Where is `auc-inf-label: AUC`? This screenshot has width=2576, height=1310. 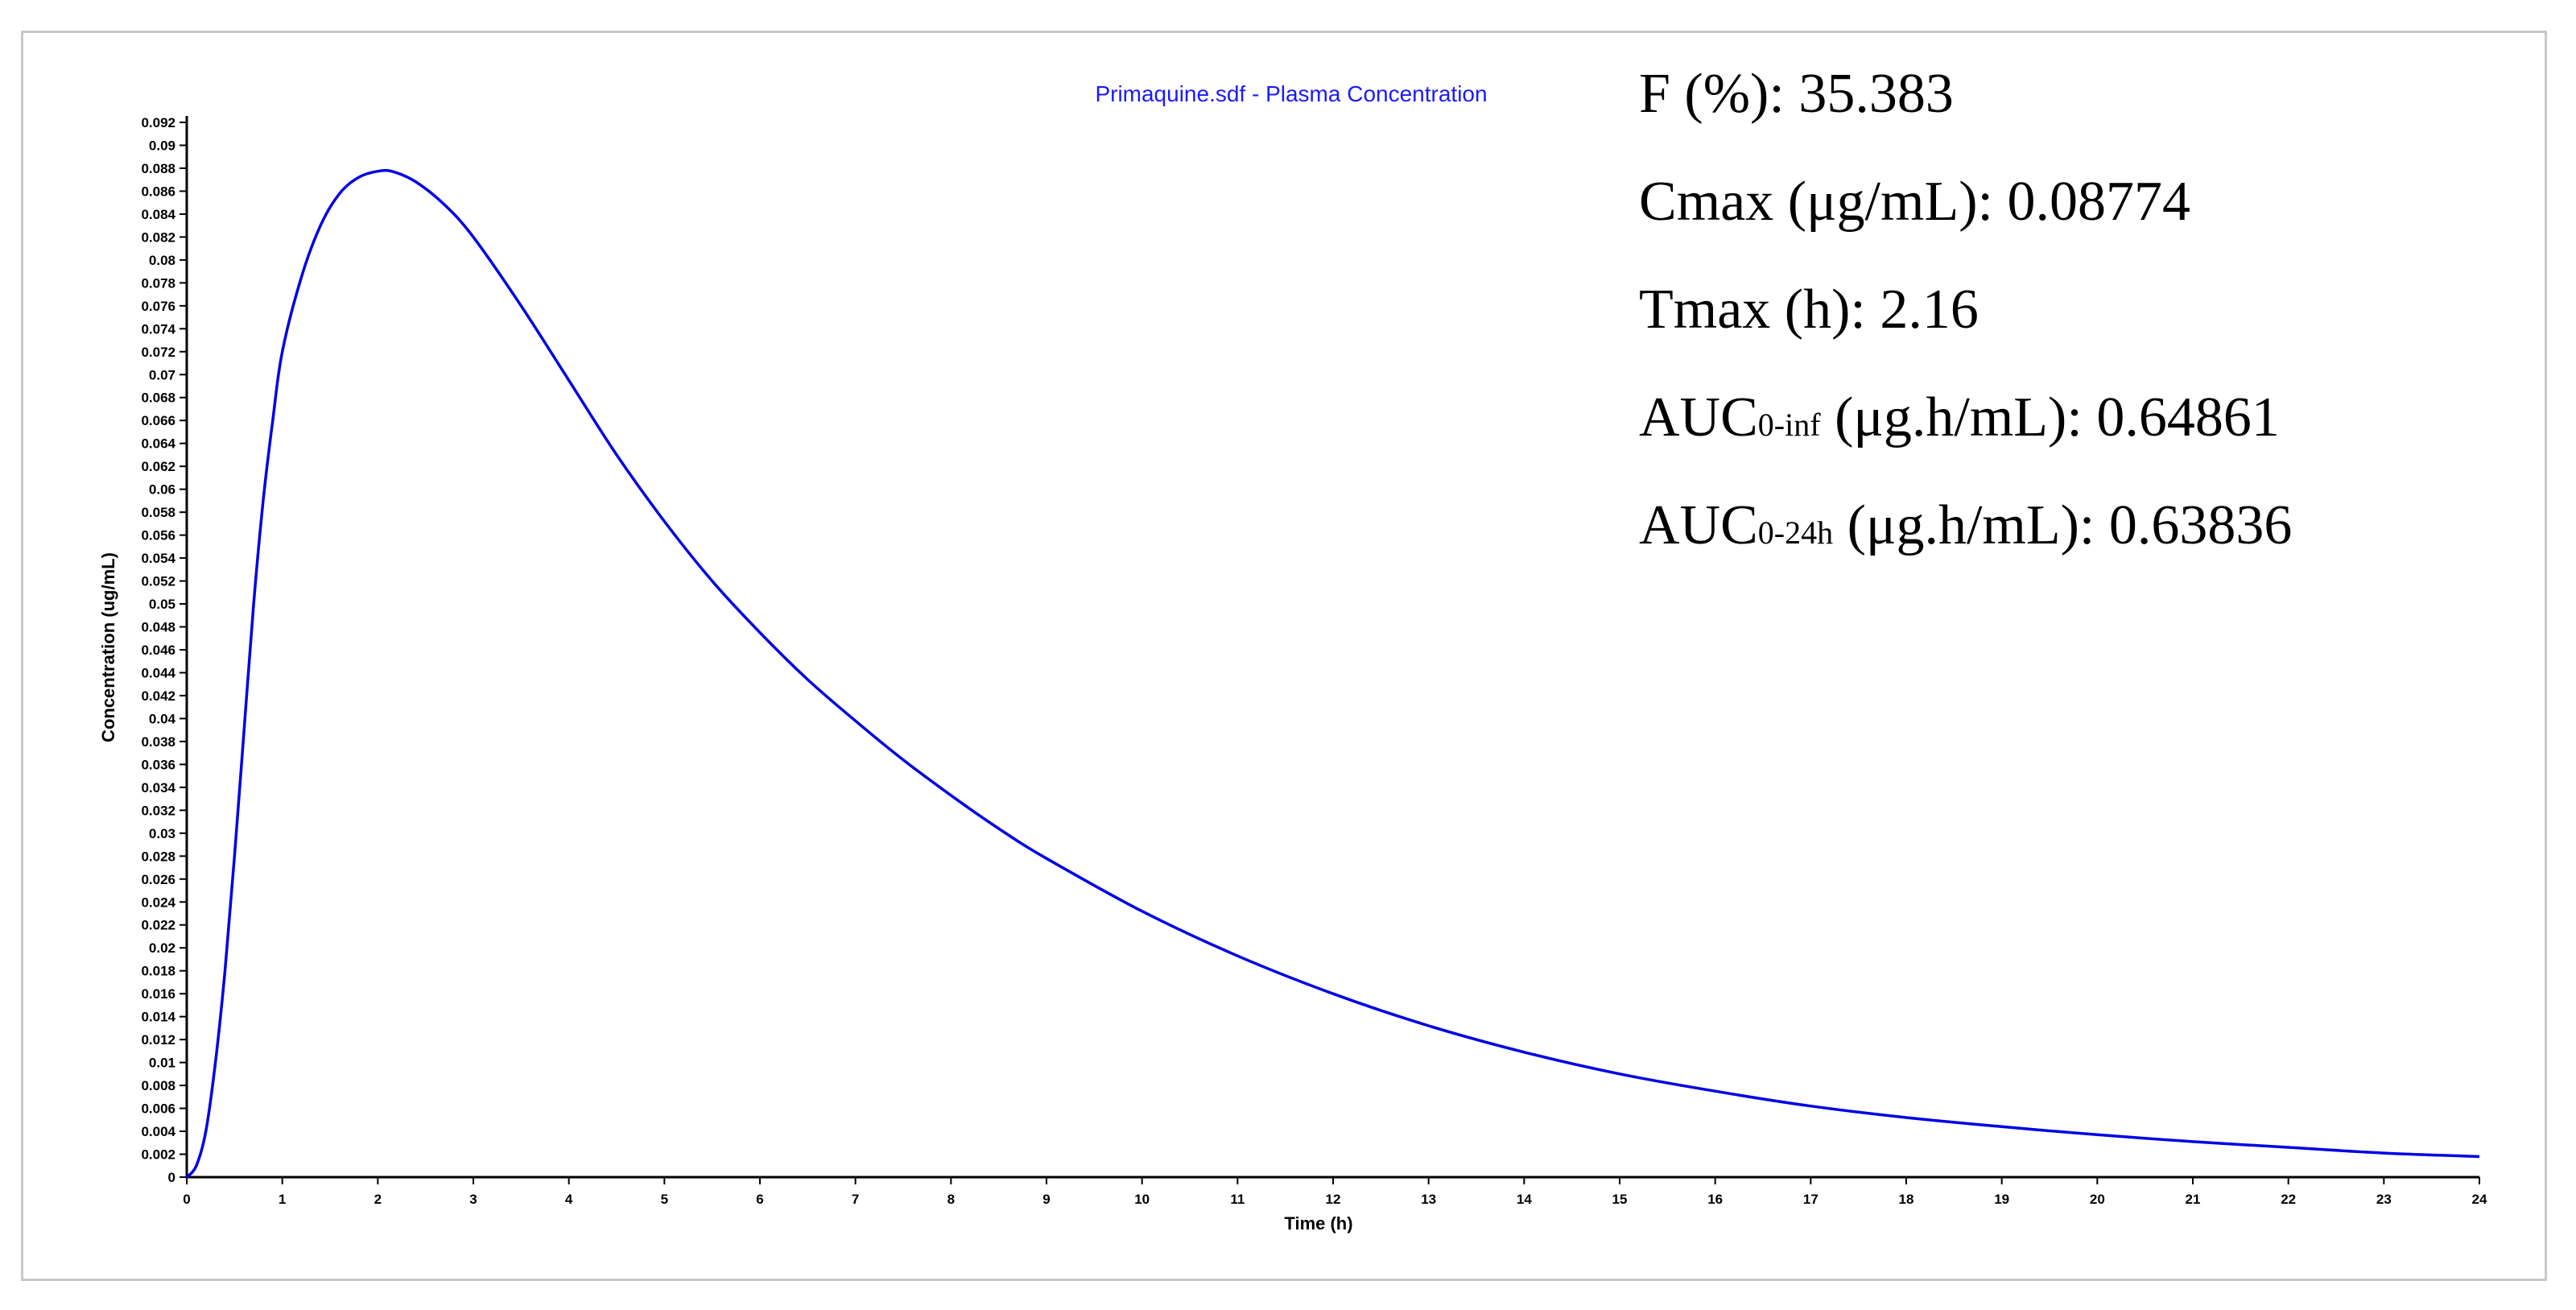 auc-inf-label: AUC is located at coordinates (1698, 417).